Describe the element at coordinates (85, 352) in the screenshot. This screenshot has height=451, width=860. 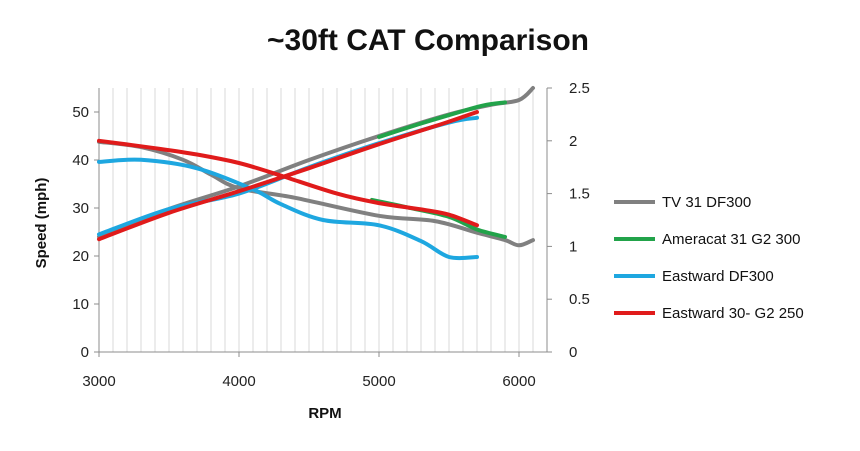
I see `y-tick-label: 0` at that location.